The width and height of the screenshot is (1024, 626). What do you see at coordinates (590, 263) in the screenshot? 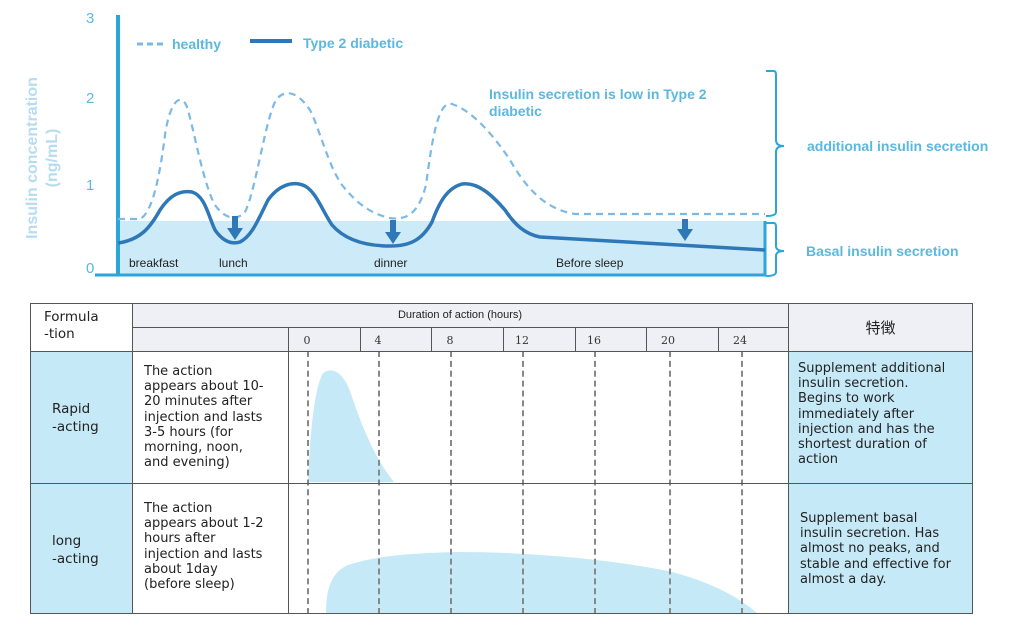
I see `meal-label-before-sleep: Before sleep` at bounding box center [590, 263].